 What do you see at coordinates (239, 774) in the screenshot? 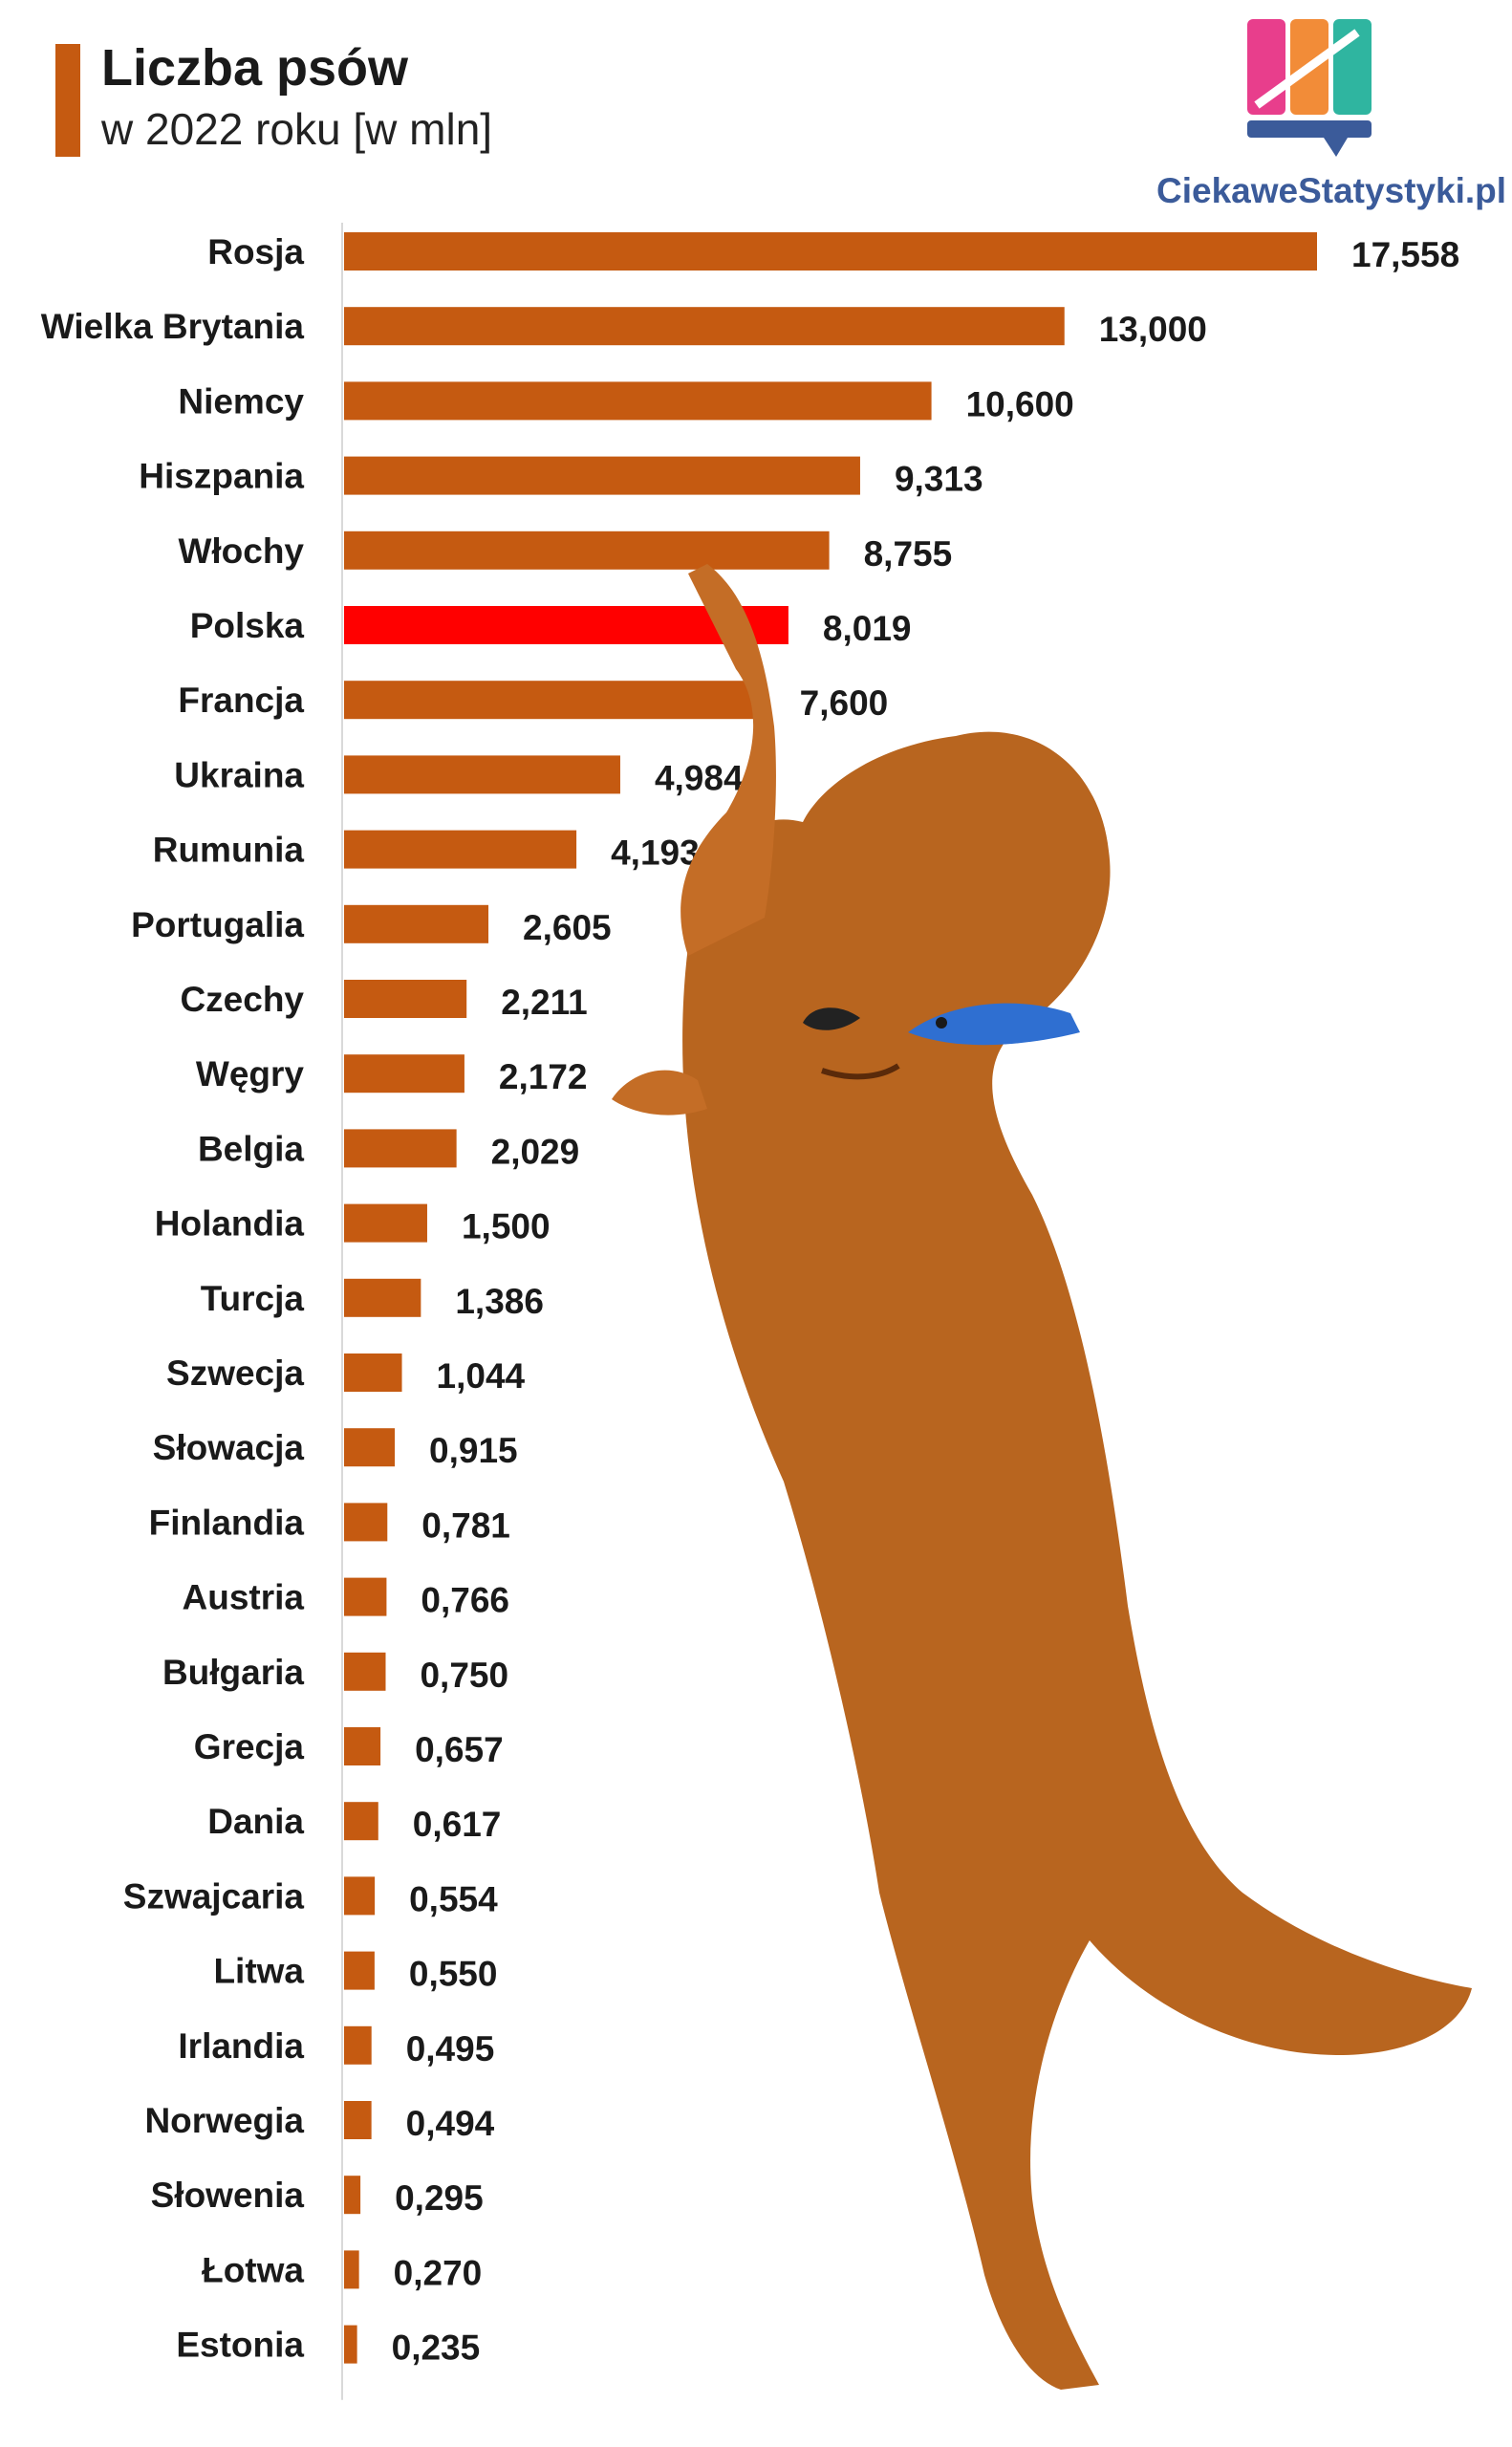
I see `category-label: Ukraina` at bounding box center [239, 774].